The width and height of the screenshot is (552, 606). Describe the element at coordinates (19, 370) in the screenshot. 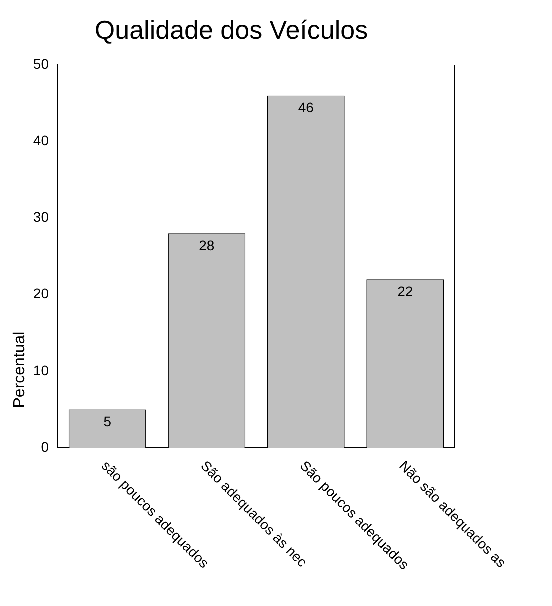

I see `y-axis-title: Percentual` at that location.